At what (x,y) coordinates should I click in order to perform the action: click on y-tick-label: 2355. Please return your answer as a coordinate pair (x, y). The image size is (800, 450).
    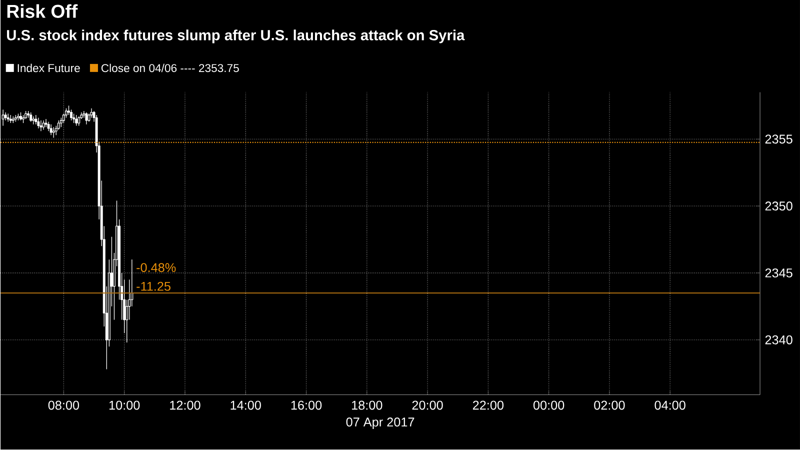
    Looking at the image, I should click on (778, 139).